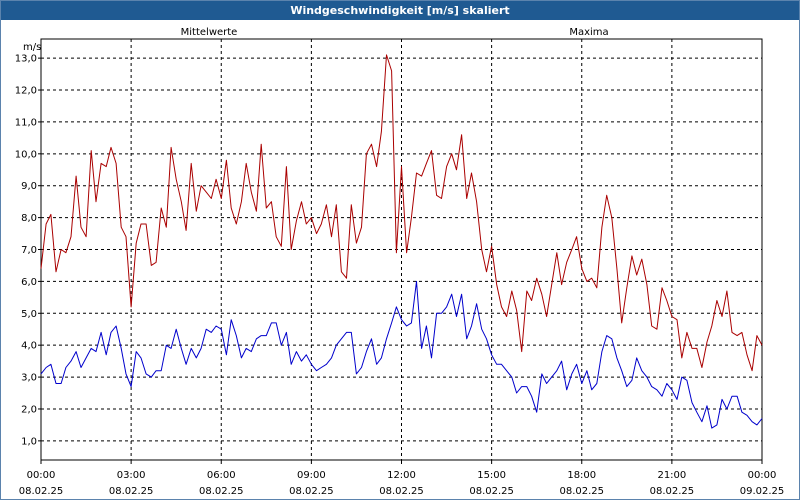 The height and width of the screenshot is (501, 800). Describe the element at coordinates (762, 491) in the screenshot. I see `x-tick-date-label: 09.02.25` at that location.